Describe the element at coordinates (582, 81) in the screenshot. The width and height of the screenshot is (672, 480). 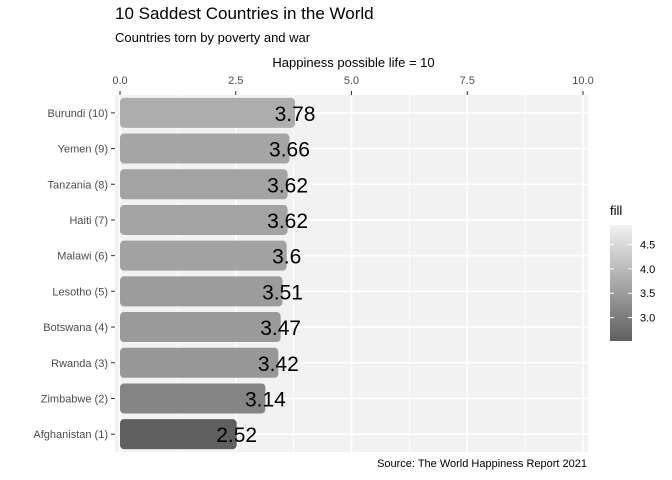
I see `x-tick-label: 10.0` at that location.